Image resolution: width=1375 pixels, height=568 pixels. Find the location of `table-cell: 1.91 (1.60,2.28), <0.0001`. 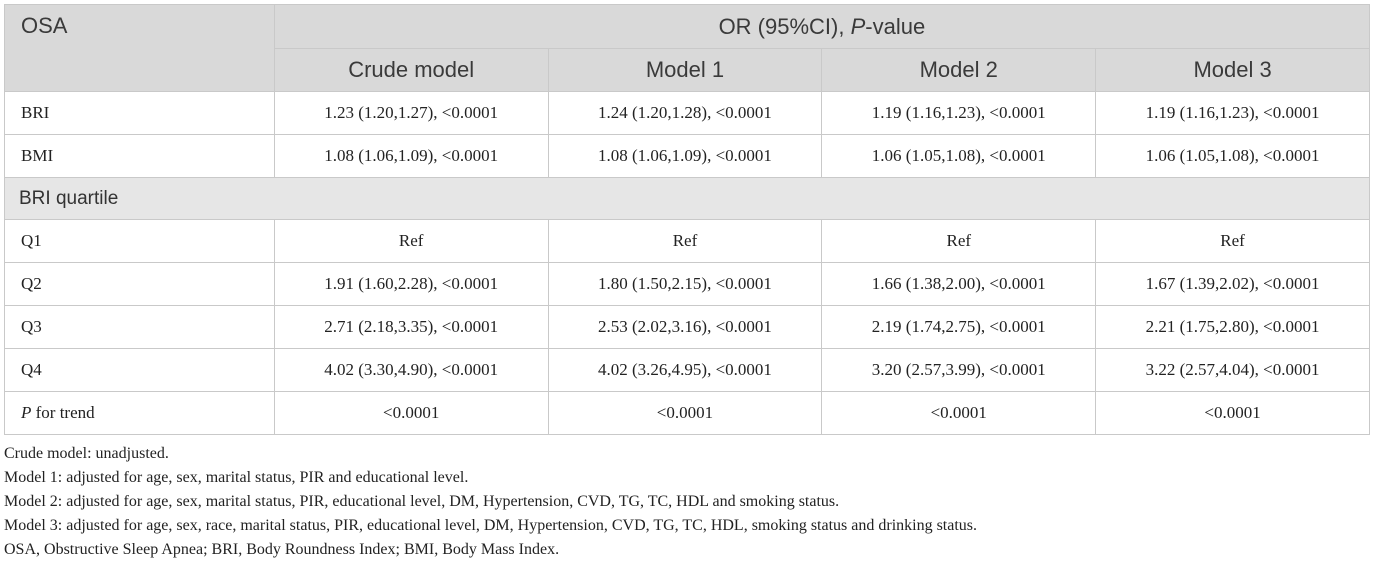

table-cell: 1.91 (1.60,2.28), <0.0001 is located at coordinates (411, 284).